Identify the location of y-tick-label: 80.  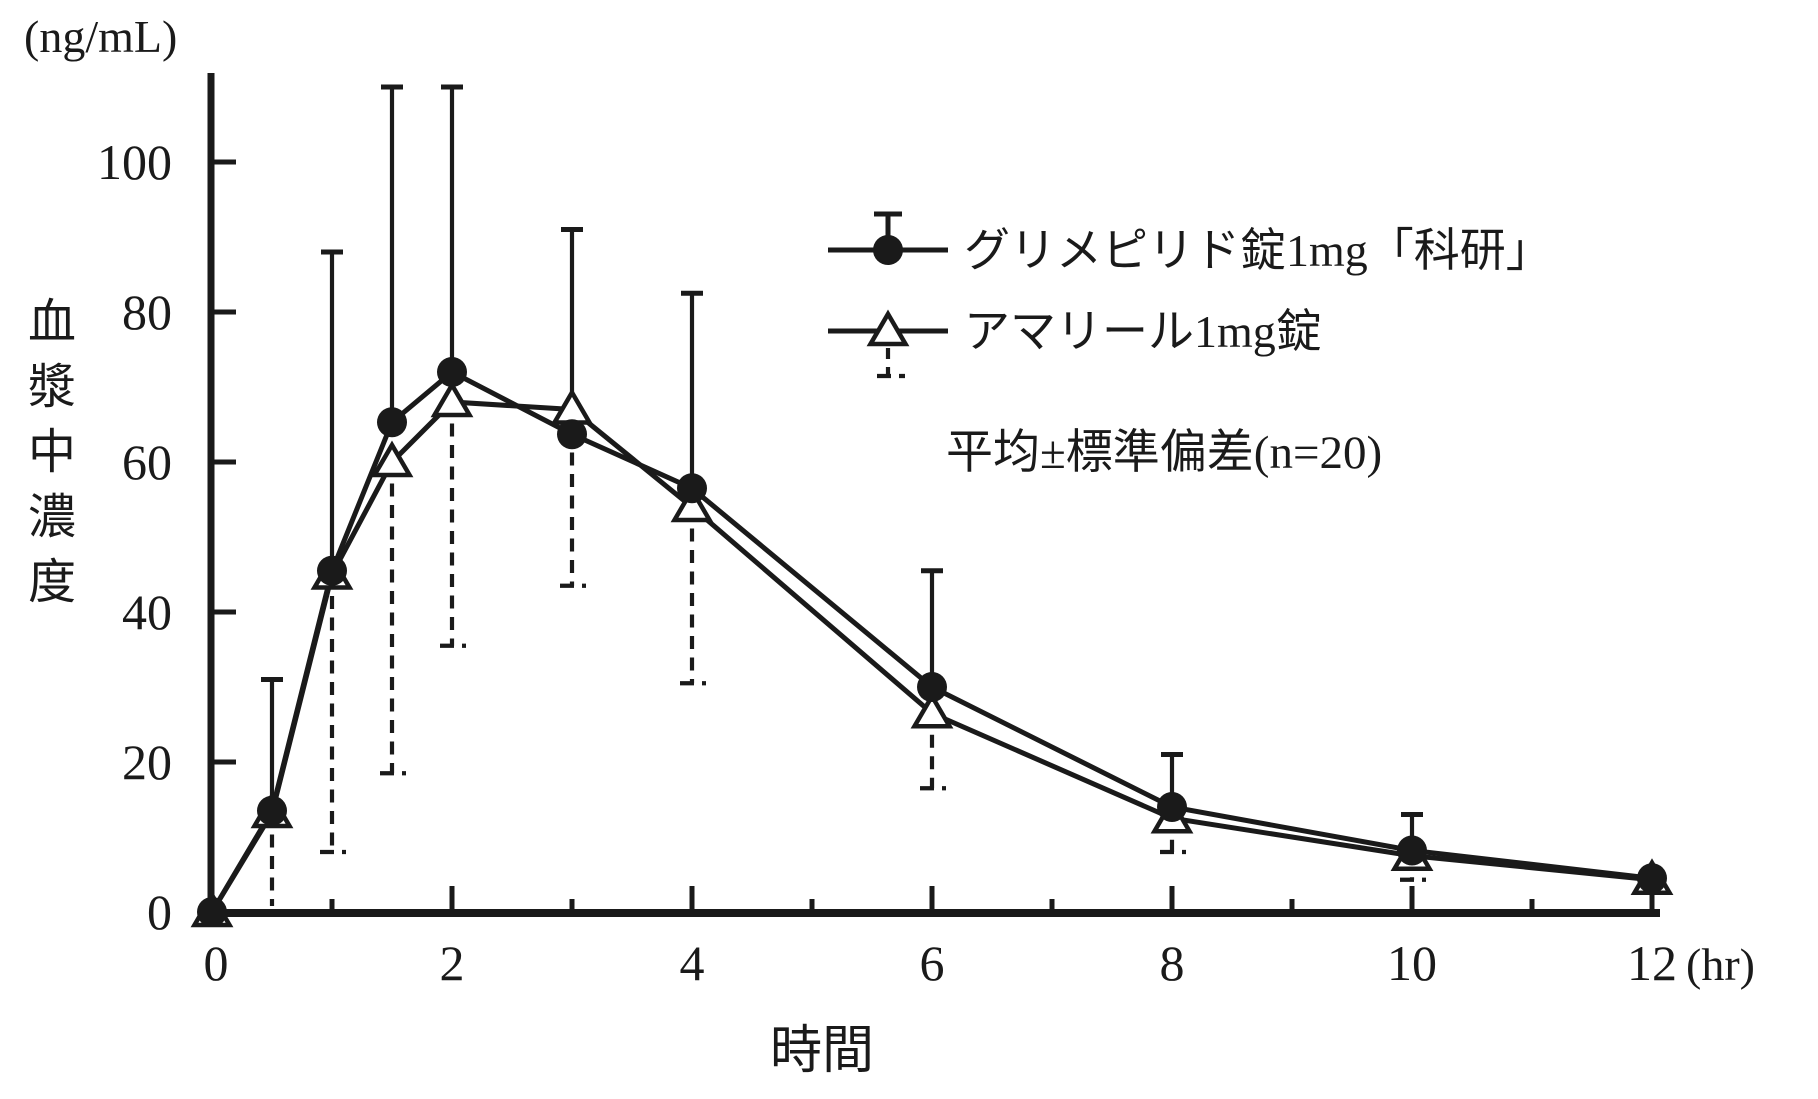
(147, 312).